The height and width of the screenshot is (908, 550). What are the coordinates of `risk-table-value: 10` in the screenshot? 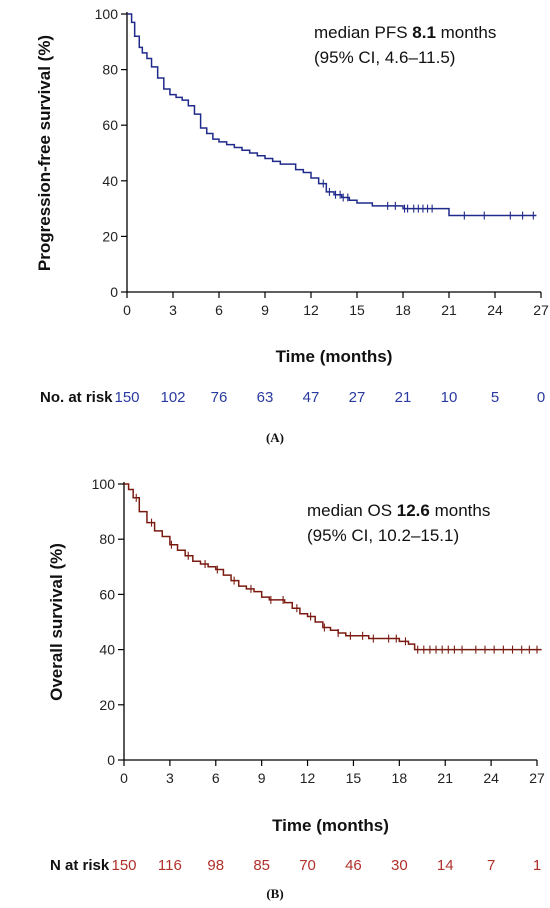 It's located at (449, 397).